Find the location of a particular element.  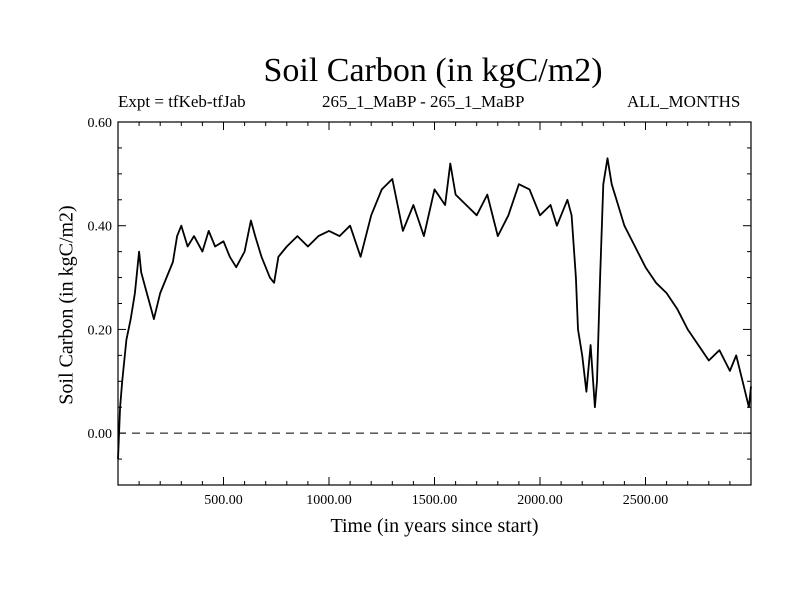

period-label: 265_1_MaBP - 265_1_MaBP is located at coordinates (423, 101).